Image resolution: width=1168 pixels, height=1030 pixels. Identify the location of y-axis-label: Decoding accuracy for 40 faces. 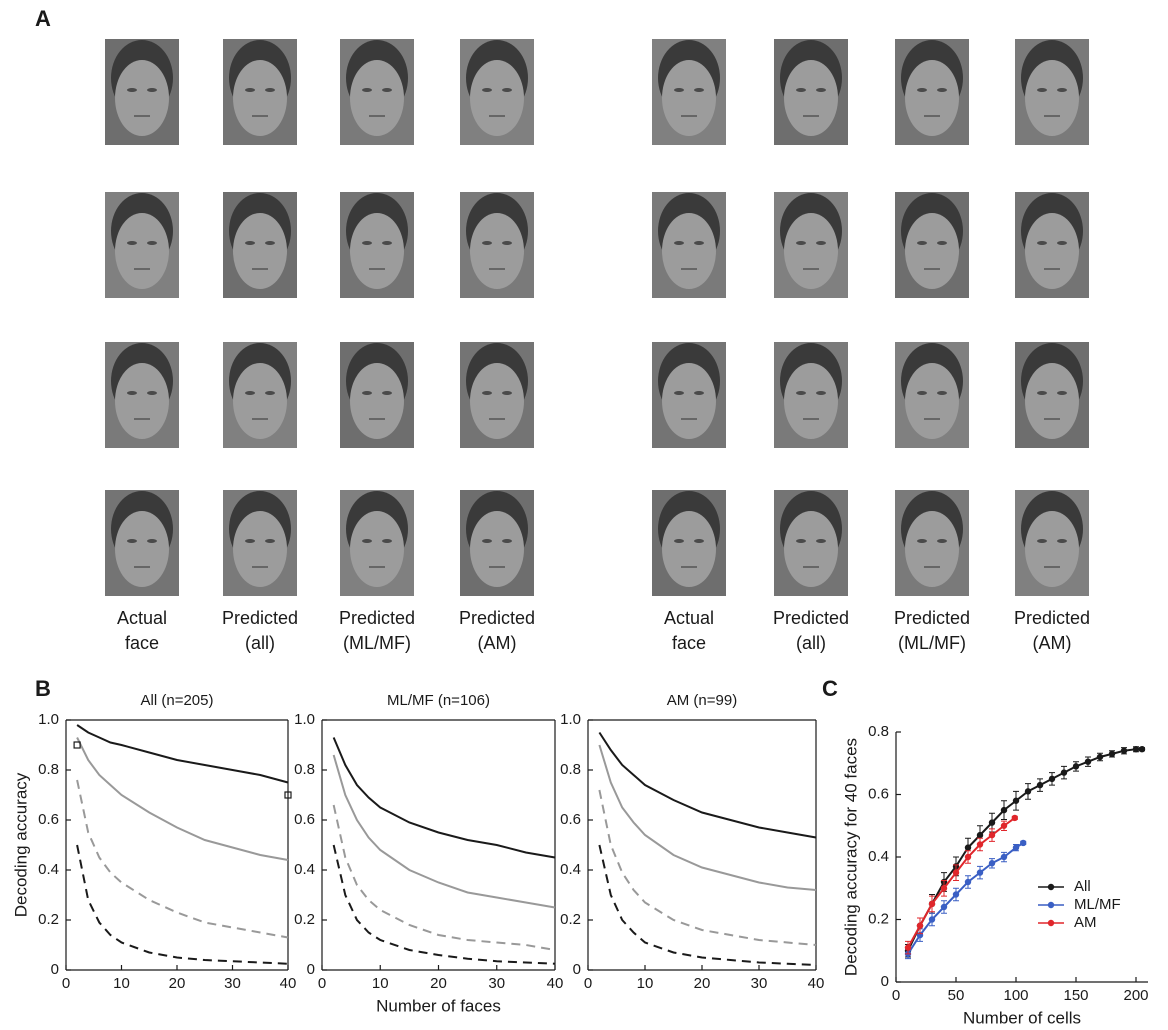
(850, 857).